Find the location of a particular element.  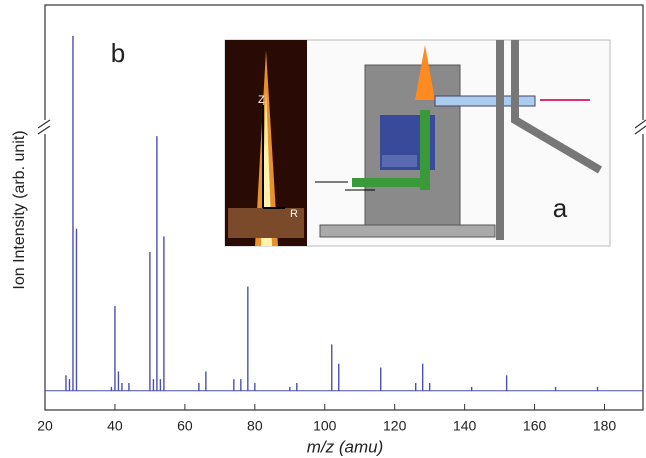

x-tick-label: 140 is located at coordinates (465, 426).